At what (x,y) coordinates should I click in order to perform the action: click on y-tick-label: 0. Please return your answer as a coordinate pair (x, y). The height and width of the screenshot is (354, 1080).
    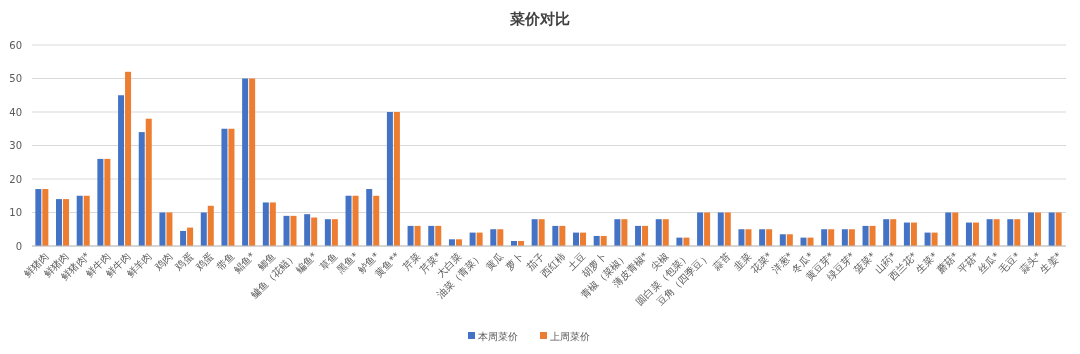
    Looking at the image, I should click on (18, 246).